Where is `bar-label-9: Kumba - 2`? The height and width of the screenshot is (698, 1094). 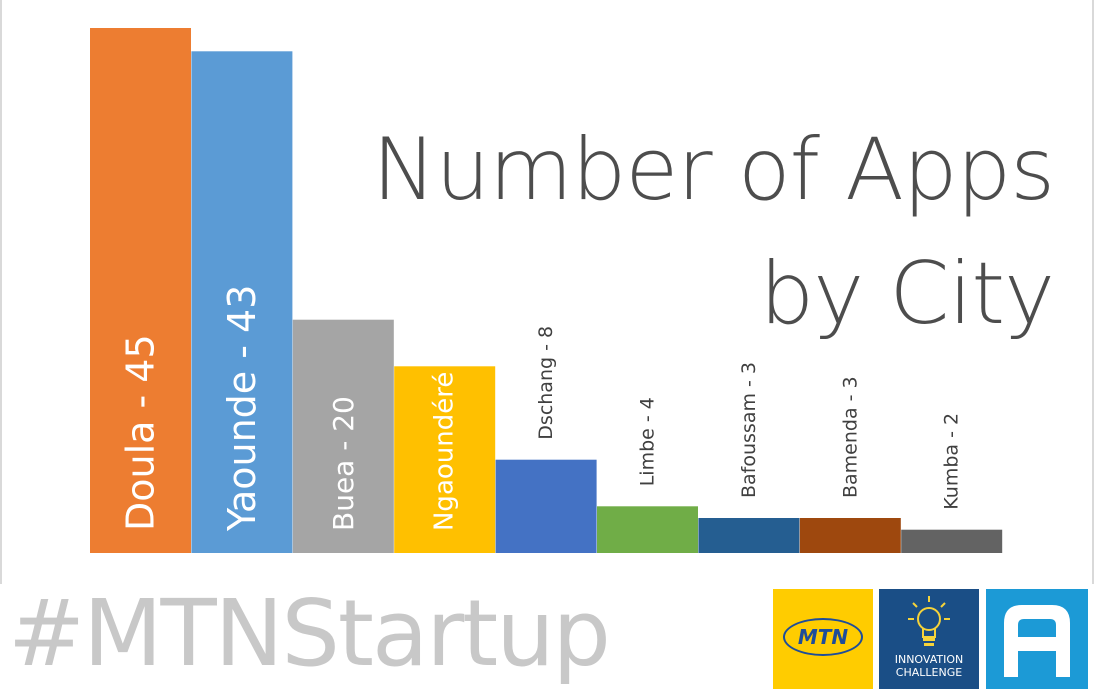 bar-label-9: Kumba - 2 is located at coordinates (952, 461).